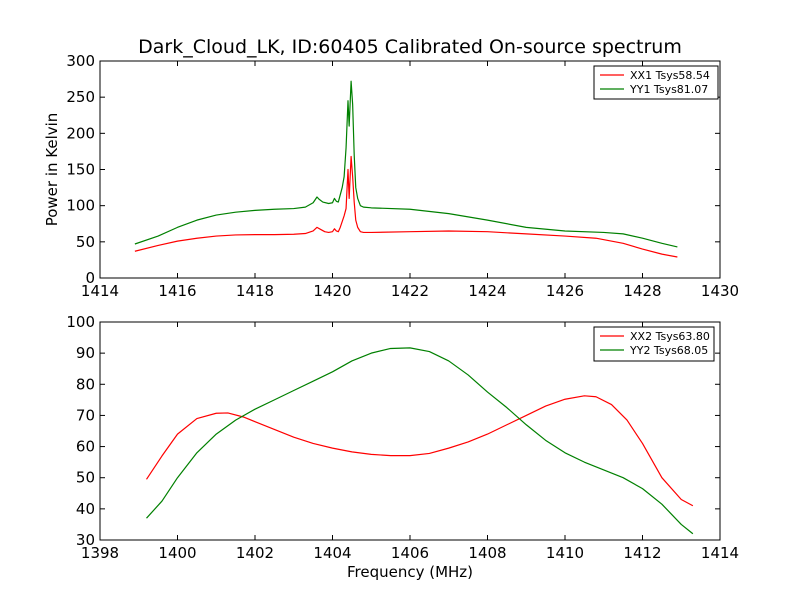 This screenshot has width=800, height=600. I want to click on x-tick-label: 1404, so click(332, 553).